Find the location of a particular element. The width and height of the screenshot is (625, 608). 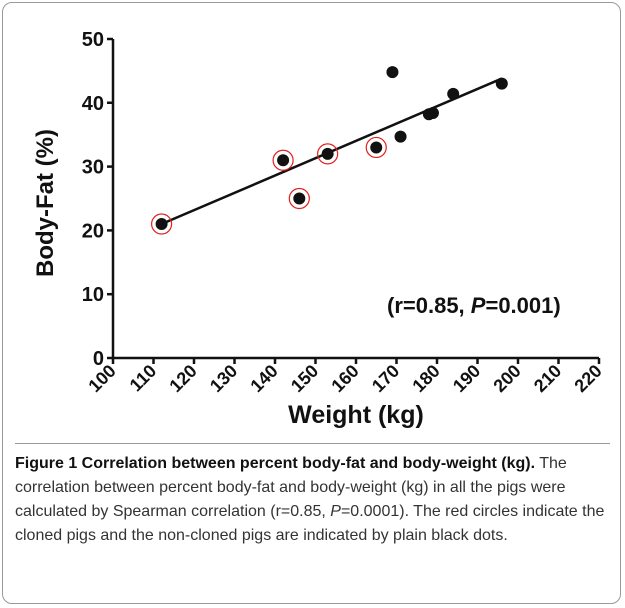

x-tick-label: 200 is located at coordinates (506, 378).